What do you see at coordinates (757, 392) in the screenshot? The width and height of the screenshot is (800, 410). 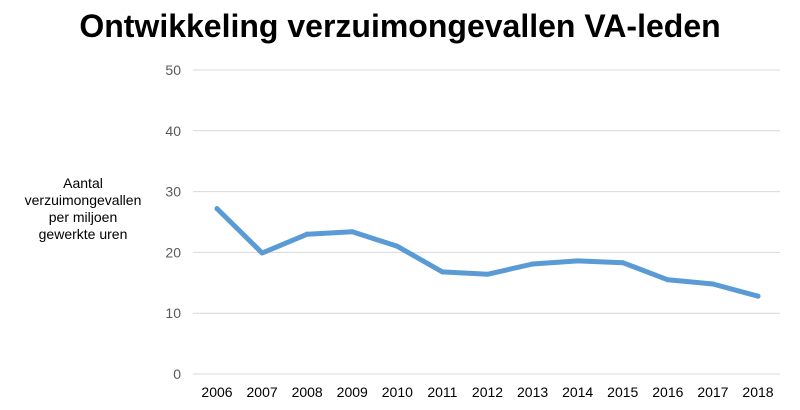 I see `x-tick-label: 2018` at bounding box center [757, 392].